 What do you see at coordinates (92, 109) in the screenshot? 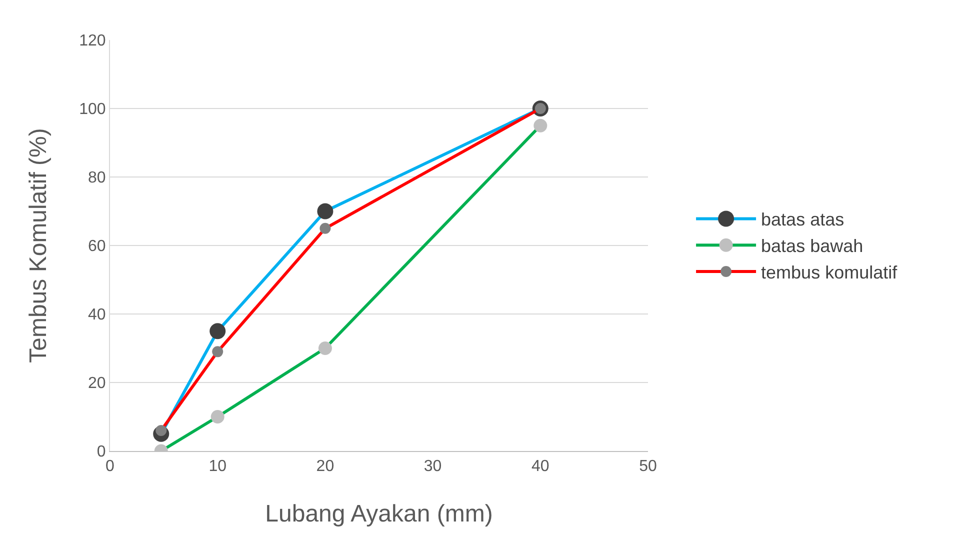
I see `y-tick-label: 100` at bounding box center [92, 109].